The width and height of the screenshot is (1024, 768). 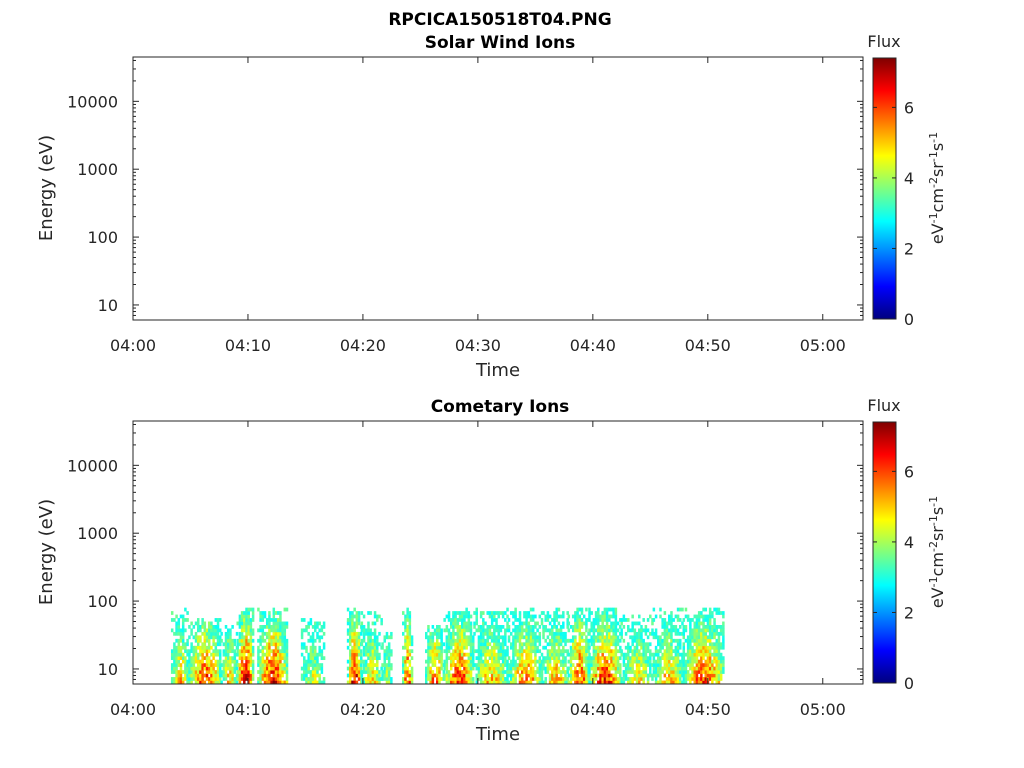 What do you see at coordinates (909, 542) in the screenshot?
I see `colorbar-tick-label: 4` at bounding box center [909, 542].